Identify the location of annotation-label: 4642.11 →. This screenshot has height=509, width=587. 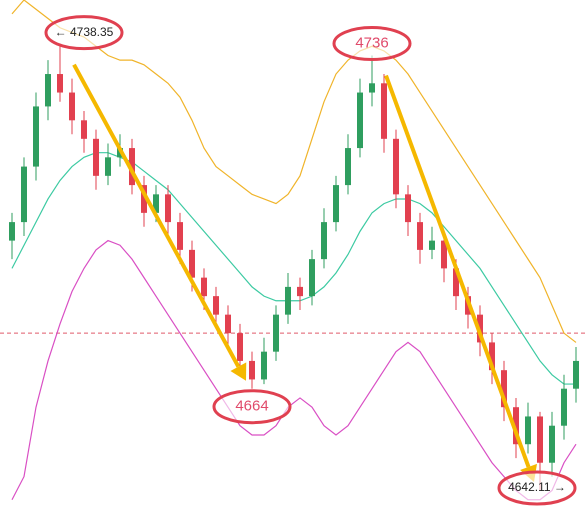
(537, 487).